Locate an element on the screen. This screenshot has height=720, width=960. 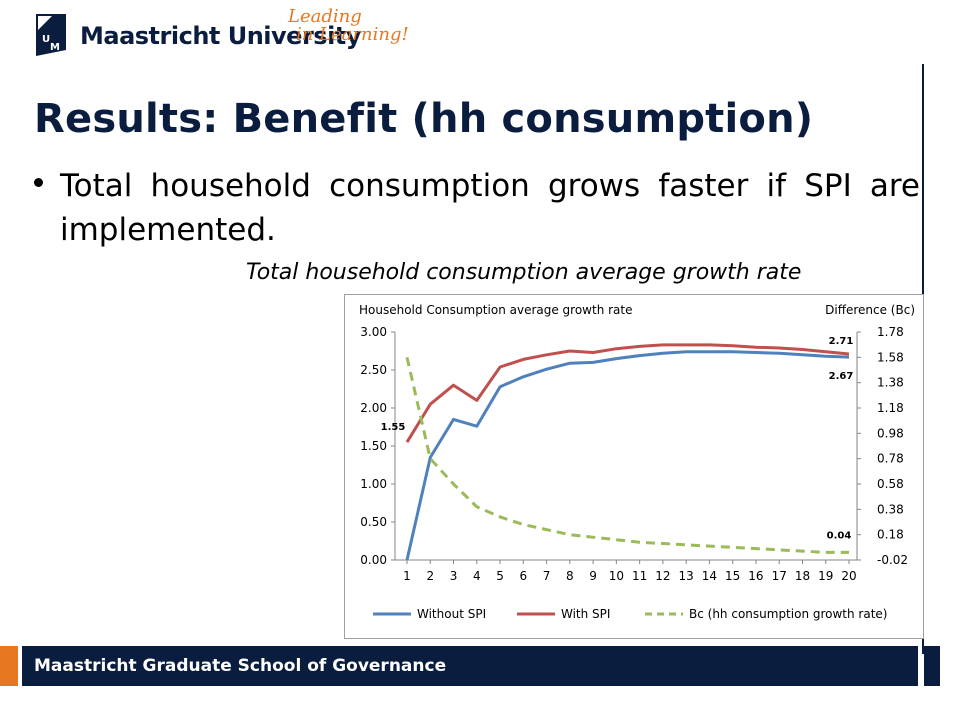
left-tick-label: 3.00 is located at coordinates (373, 332).